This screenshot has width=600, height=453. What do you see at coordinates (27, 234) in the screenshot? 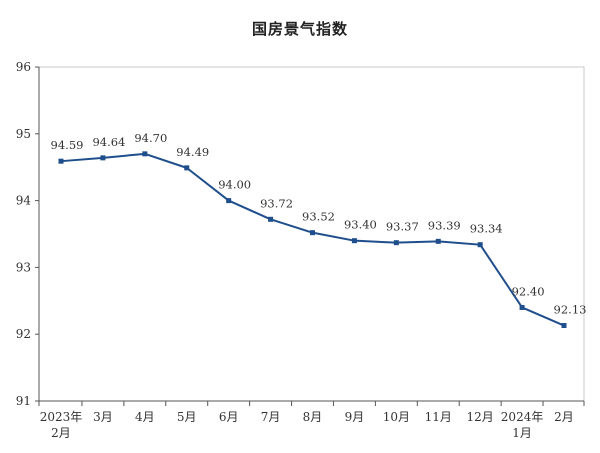
I see `y-axis-ticks: 91 92 93 94 95 96` at bounding box center [27, 234].